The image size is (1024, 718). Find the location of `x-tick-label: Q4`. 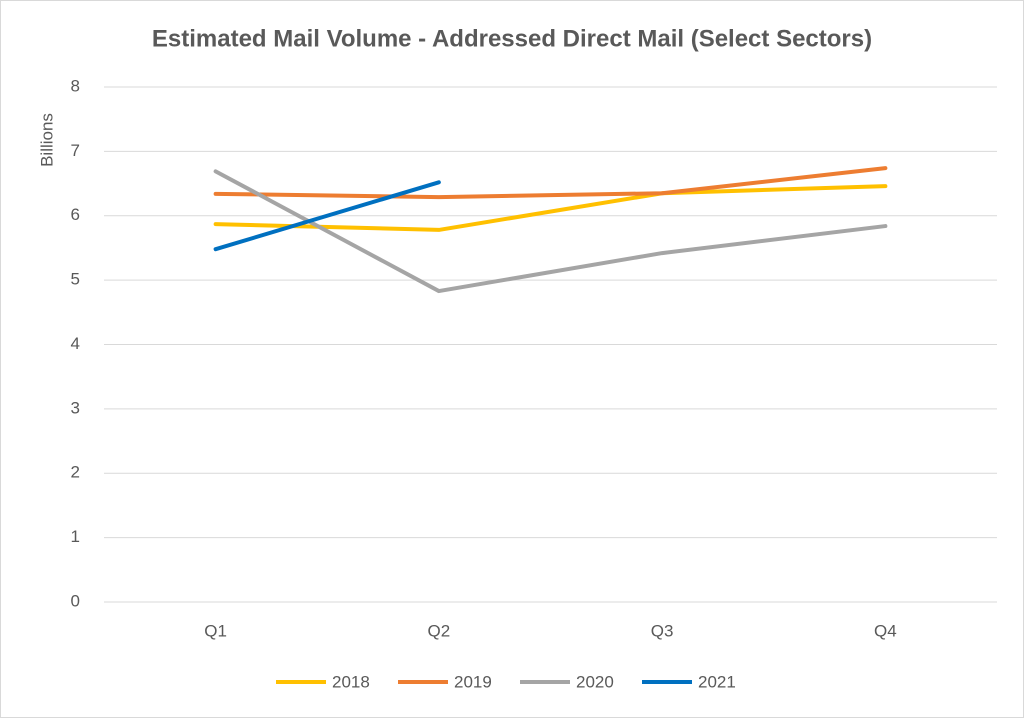

x-tick-label: Q4 is located at coordinates (885, 630).